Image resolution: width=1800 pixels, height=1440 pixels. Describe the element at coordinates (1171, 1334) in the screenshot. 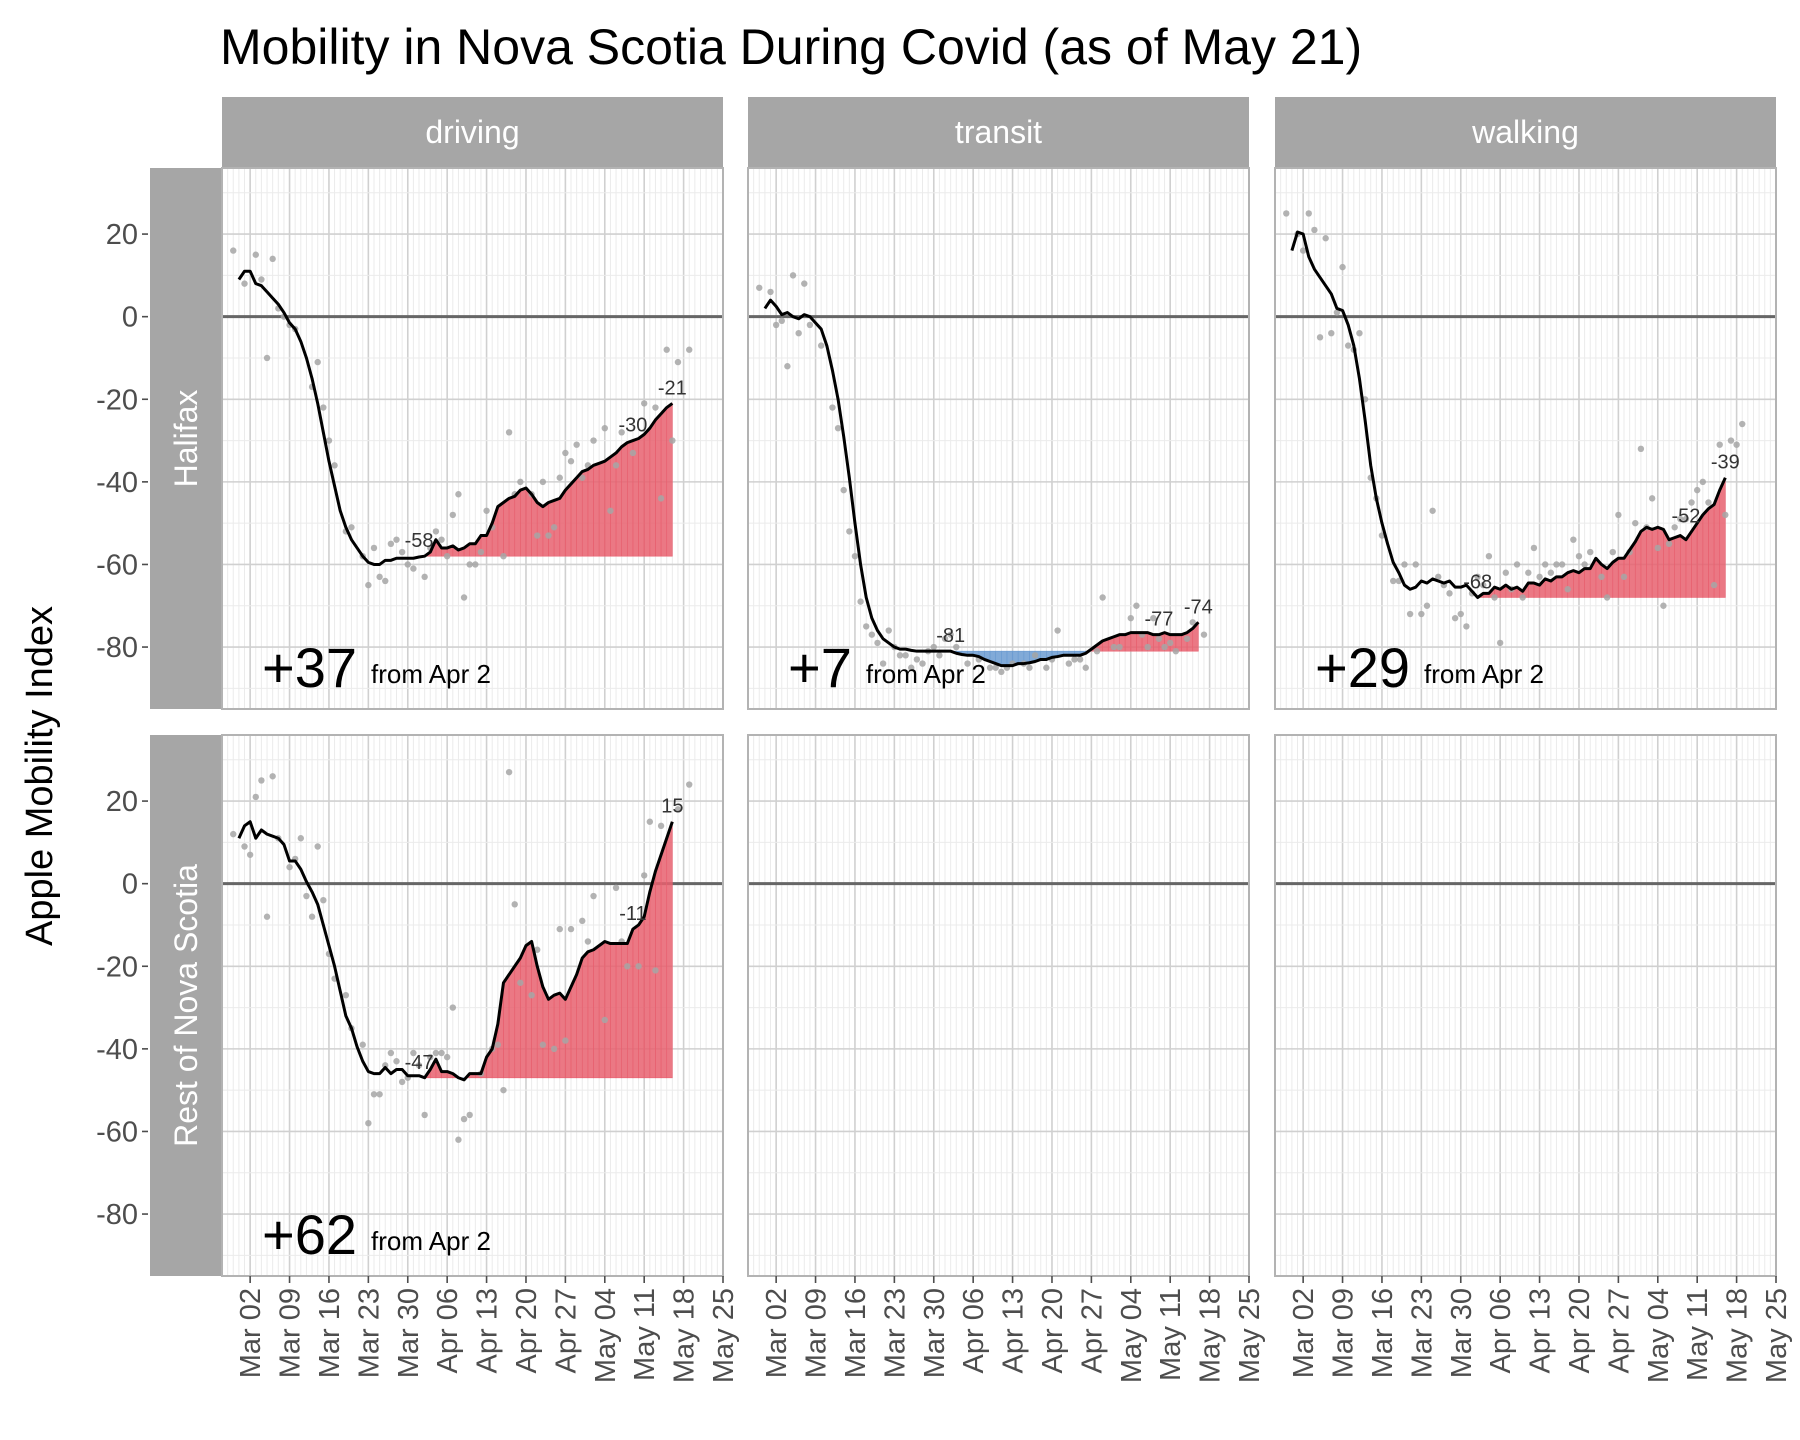

I see `x-tick-label: May 11` at that location.